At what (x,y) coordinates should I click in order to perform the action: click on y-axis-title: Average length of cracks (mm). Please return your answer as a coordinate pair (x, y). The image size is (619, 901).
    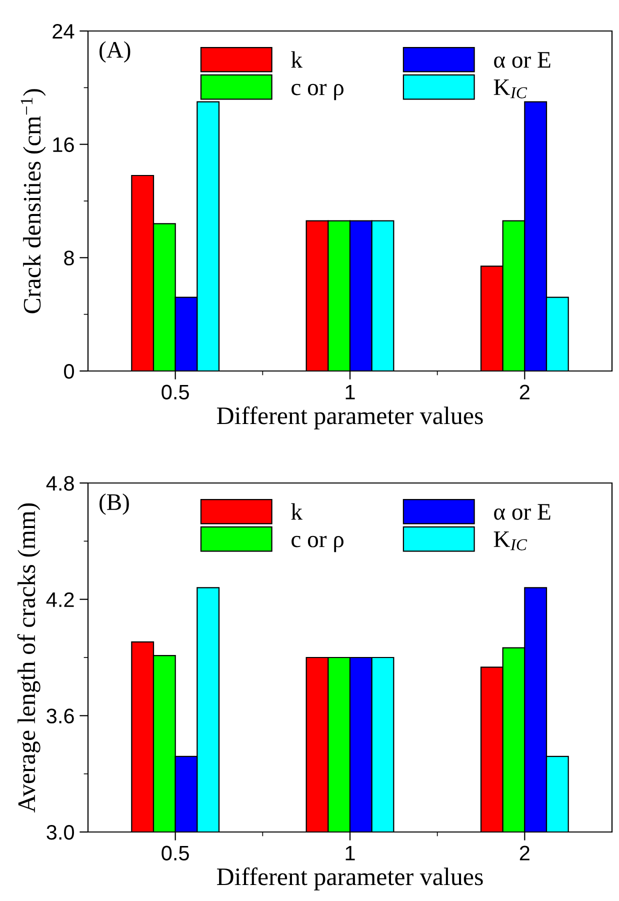
    Looking at the image, I should click on (28, 658).